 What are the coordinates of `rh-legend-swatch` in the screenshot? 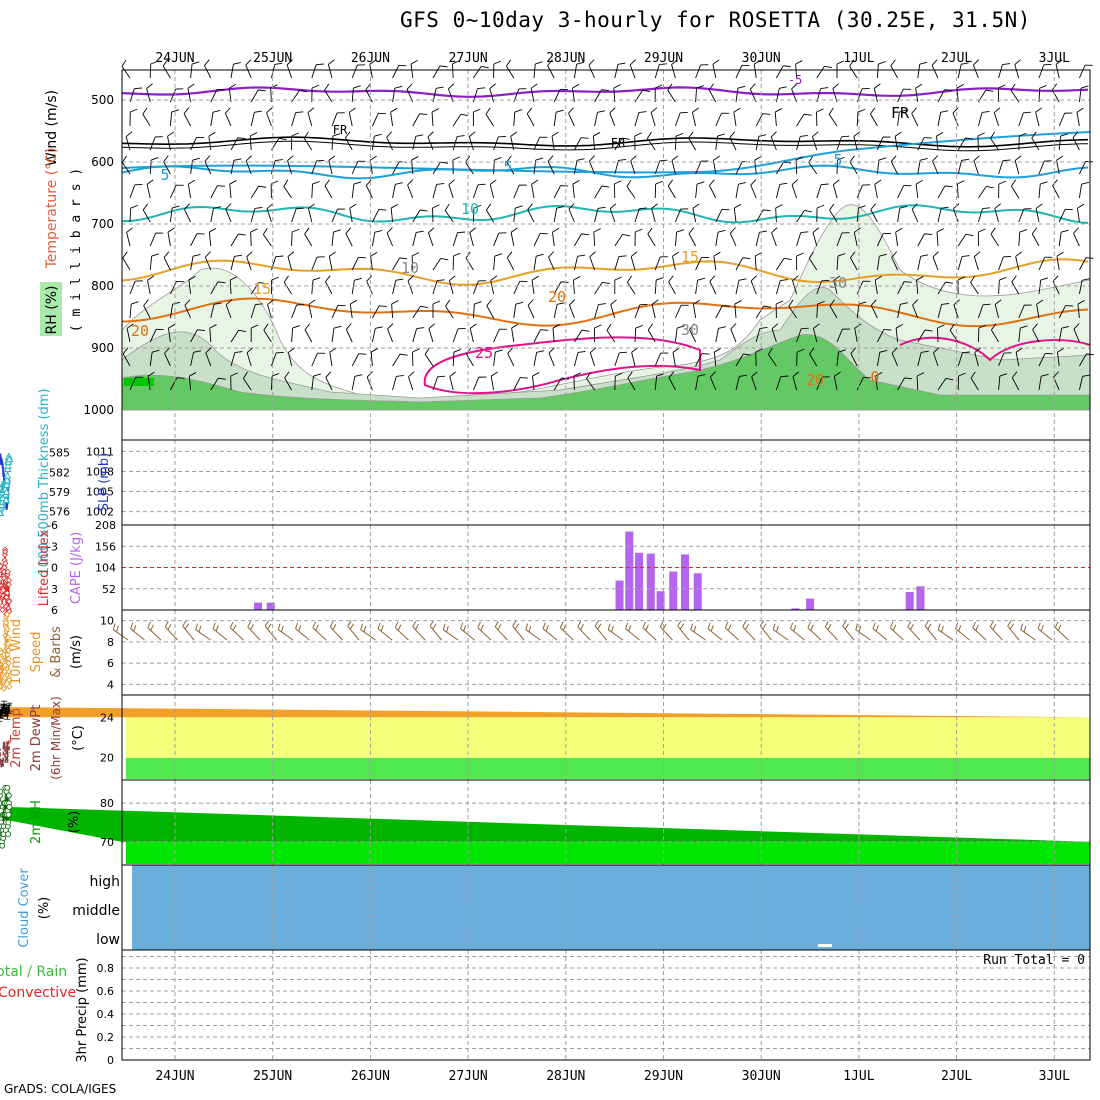 It's located at (51, 309).